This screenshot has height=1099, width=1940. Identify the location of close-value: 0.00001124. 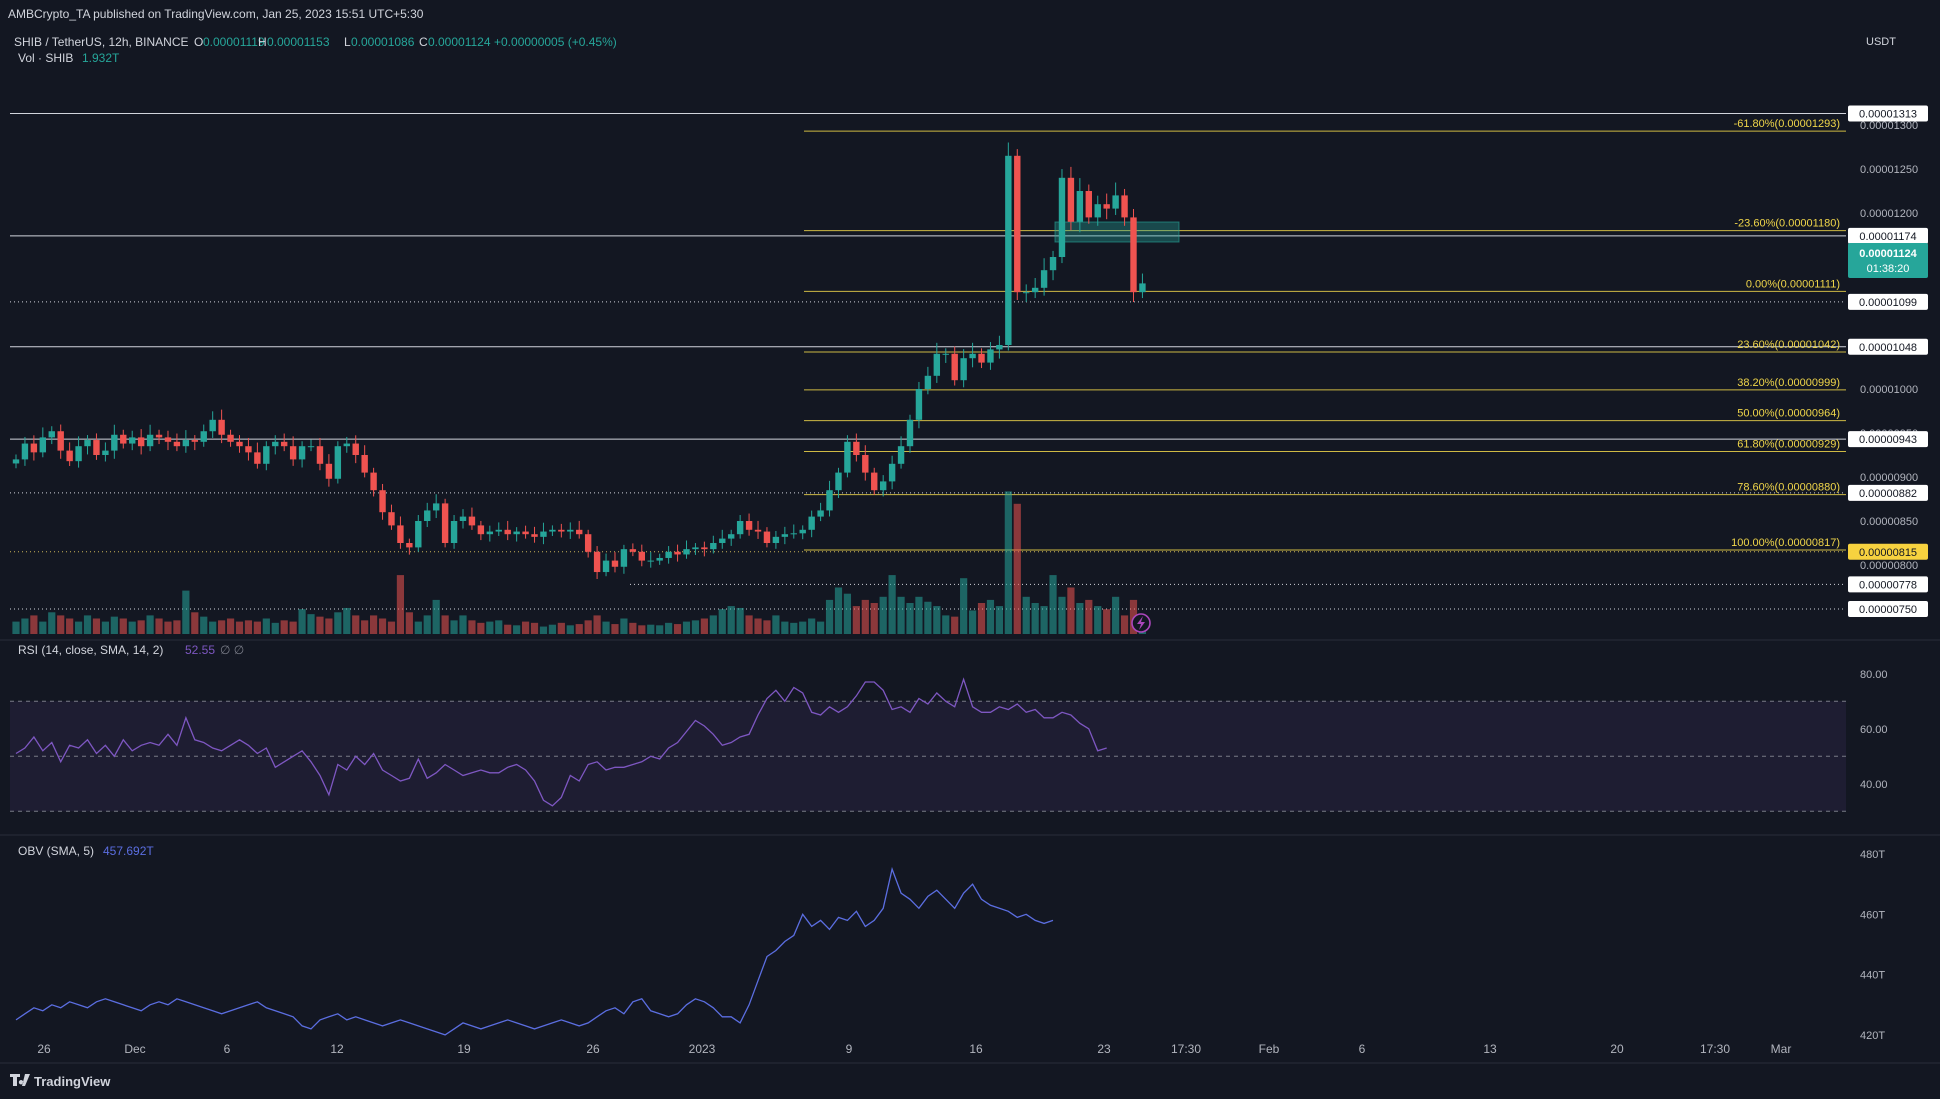
(459, 42).